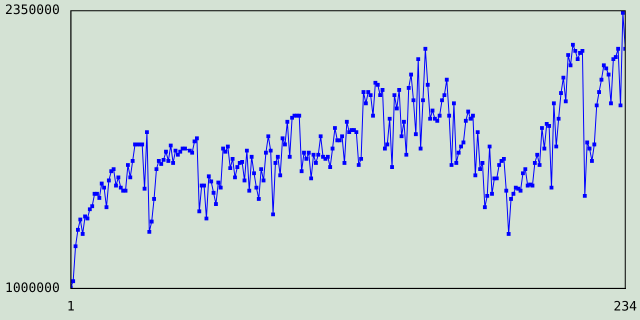 This screenshot has width=640, height=320. What do you see at coordinates (32, 10) in the screenshot?
I see `y-tick-label: 2350000` at bounding box center [32, 10].